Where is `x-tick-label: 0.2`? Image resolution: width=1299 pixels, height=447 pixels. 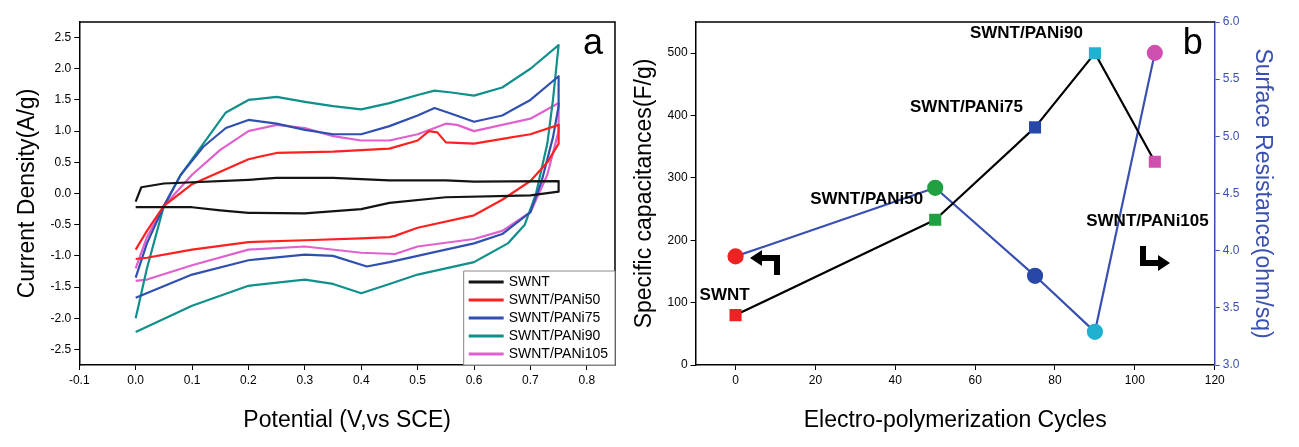
x-tick-label: 0.2 is located at coordinates (249, 379).